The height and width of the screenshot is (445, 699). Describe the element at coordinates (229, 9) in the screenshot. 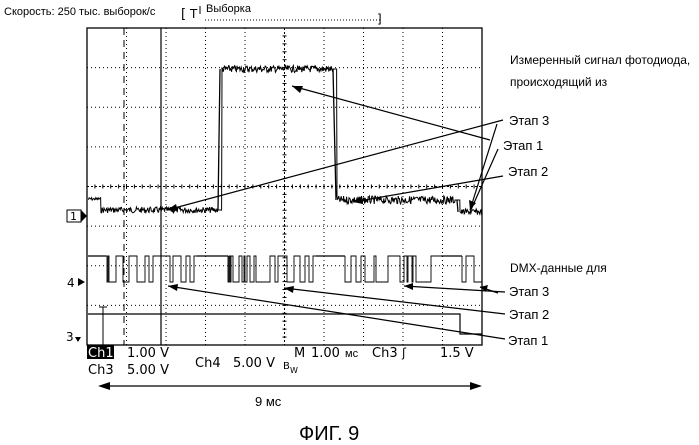

I see `acquire-mode-label: Выборка` at that location.